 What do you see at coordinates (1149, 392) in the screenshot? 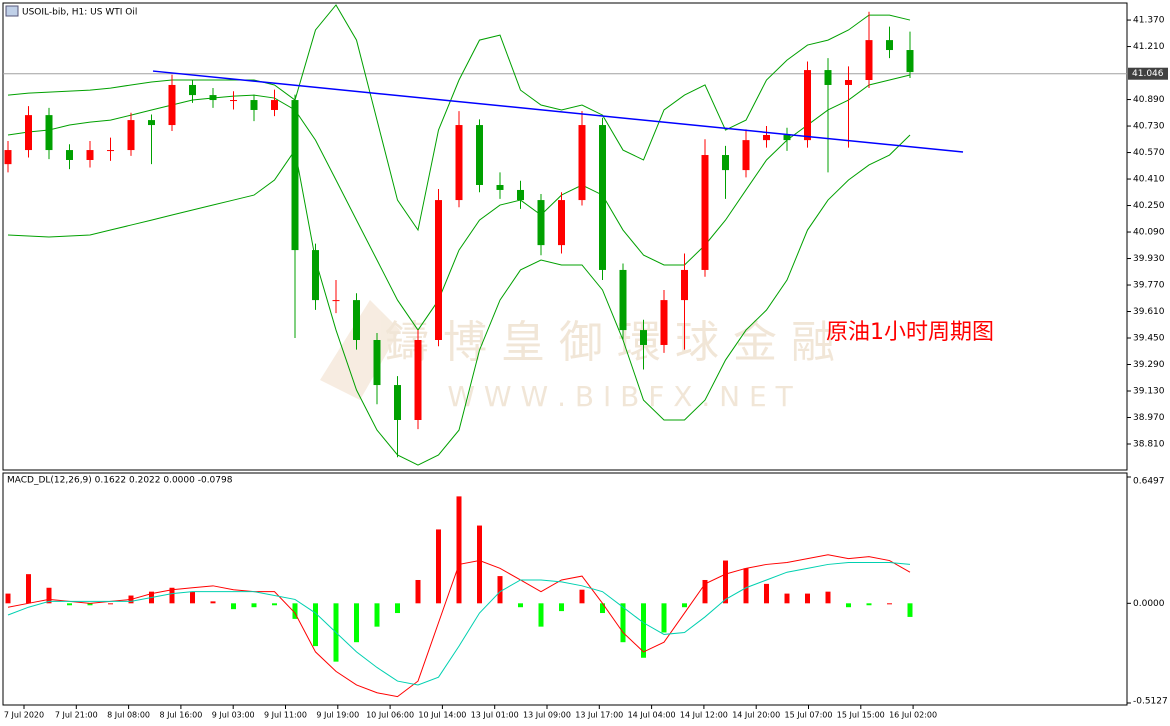
I see `y-tick-label: 39.130` at bounding box center [1149, 392].